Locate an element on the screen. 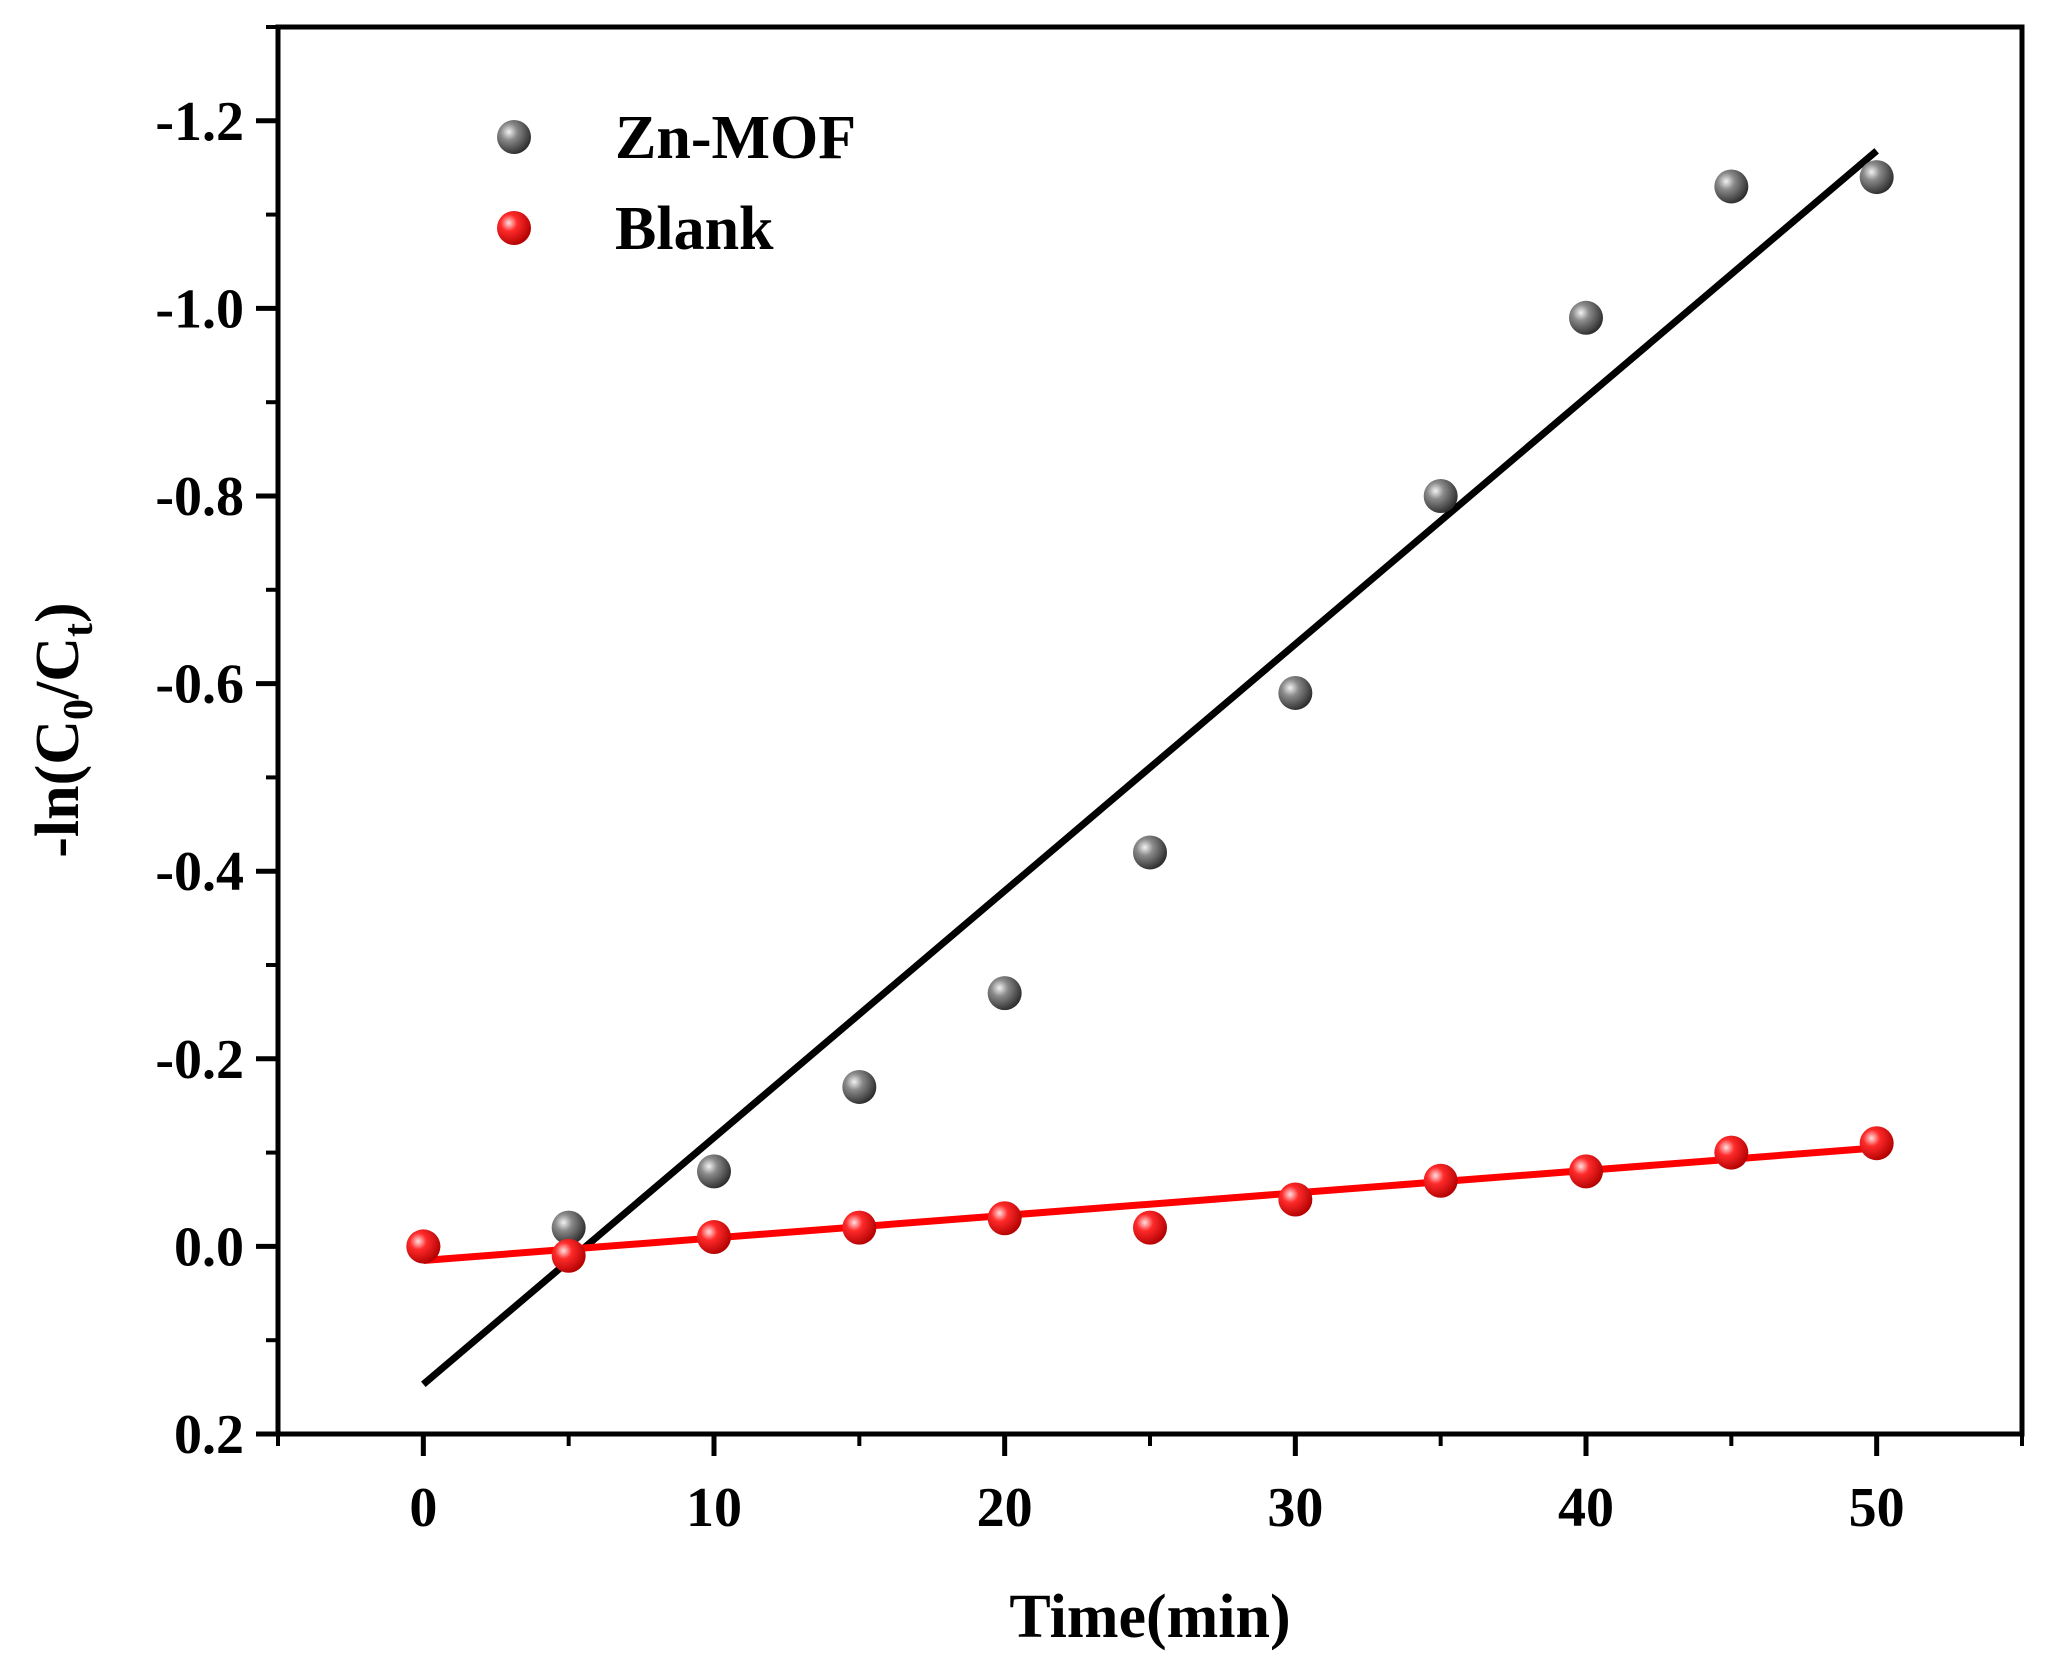 This screenshot has height=1662, width=2049. legend: Zn-MOF Blank is located at coordinates (676, 183).